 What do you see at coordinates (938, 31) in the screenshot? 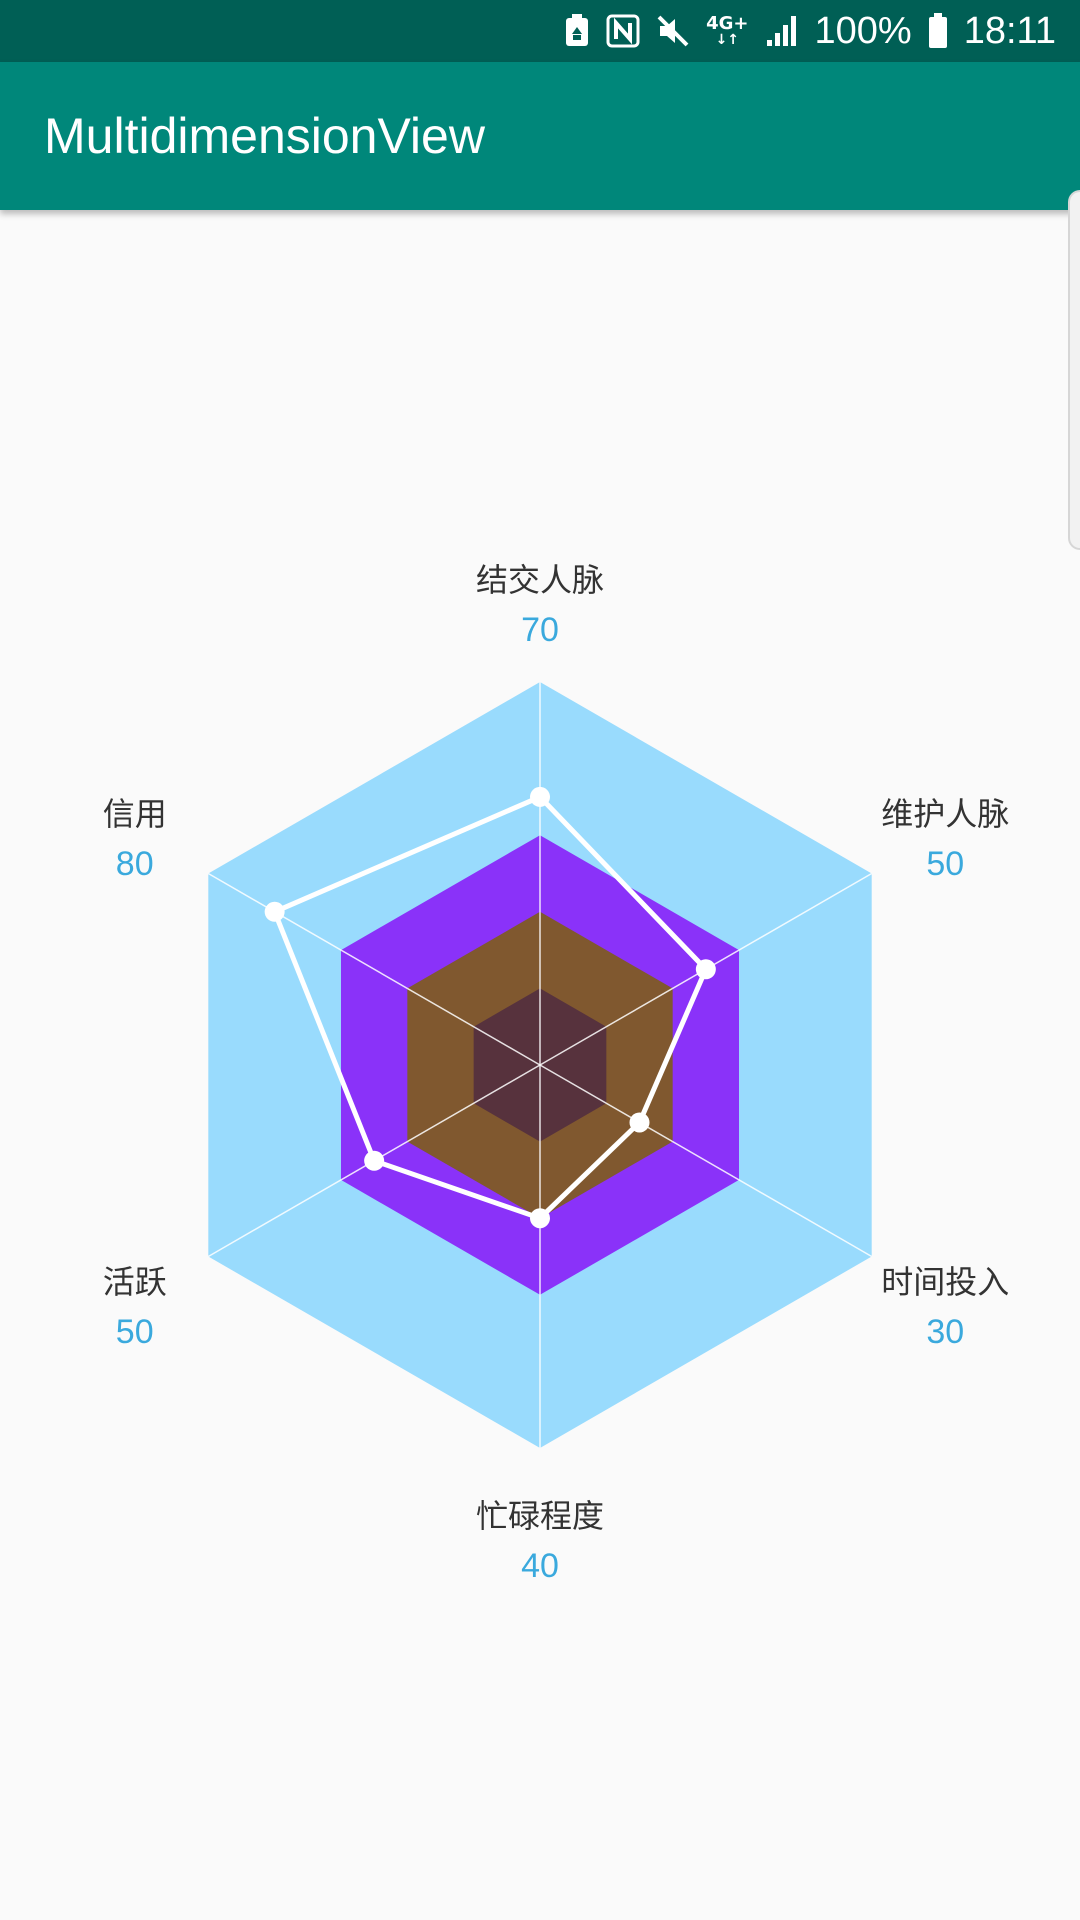
I see `battery-icon` at bounding box center [938, 31].